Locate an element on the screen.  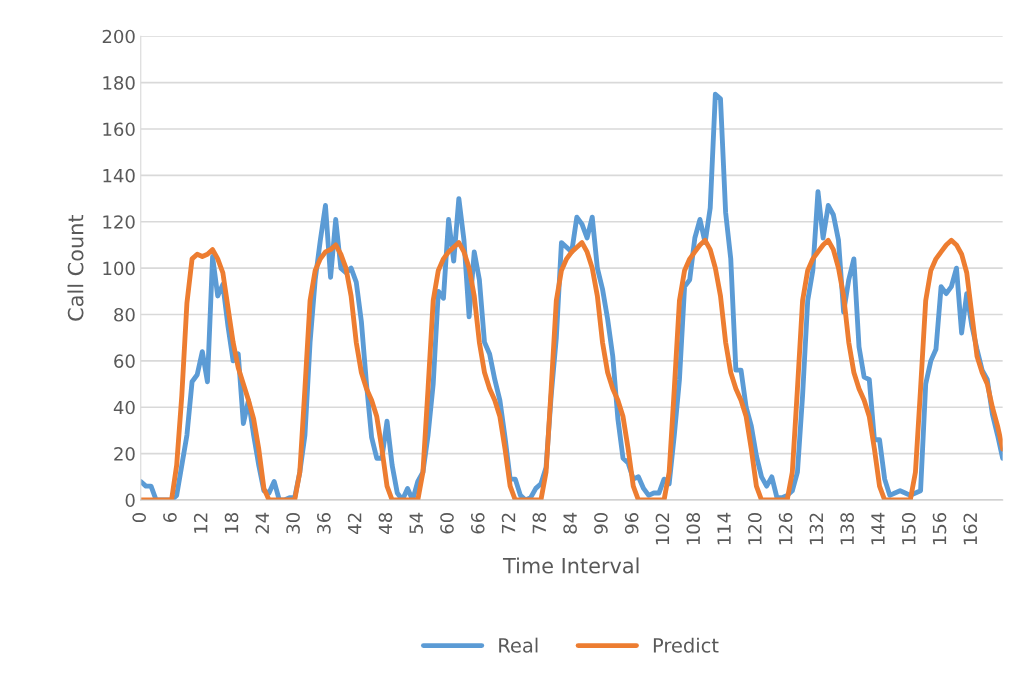
x-tick-label: 96 is located at coordinates (631, 523).